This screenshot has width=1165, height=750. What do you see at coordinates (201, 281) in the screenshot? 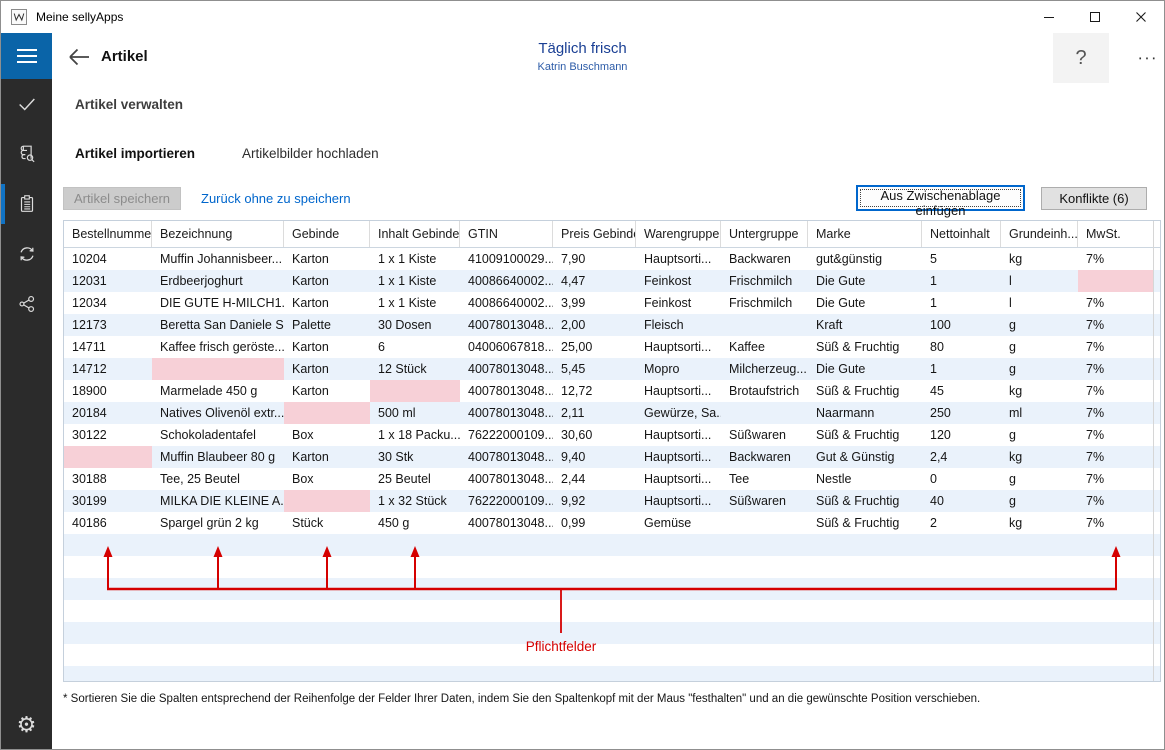
I see `table-cell-bezeichnung: Erdbeerjoghurt` at bounding box center [201, 281].